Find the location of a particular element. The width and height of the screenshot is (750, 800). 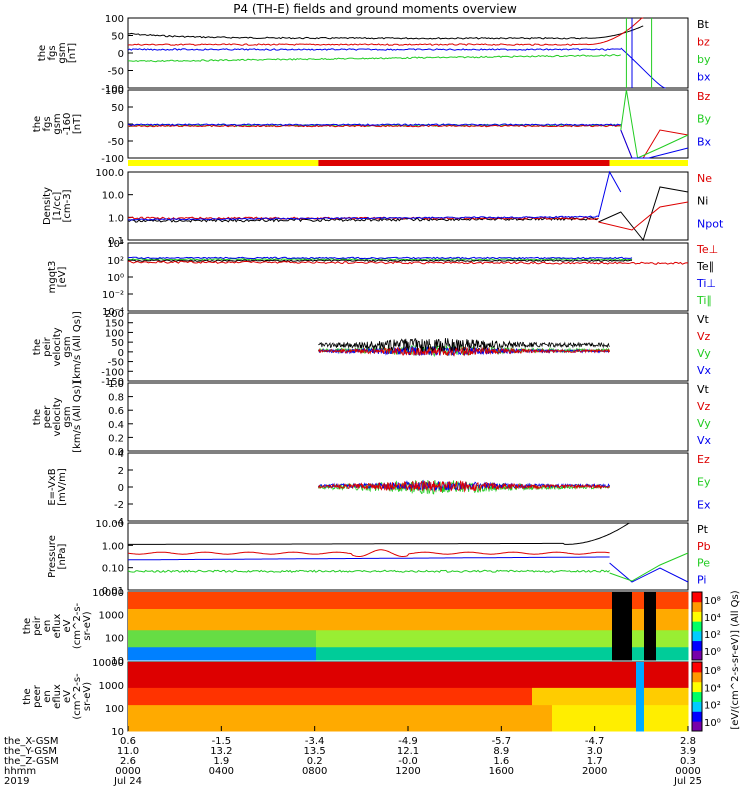

footer-value: Jul 24 is located at coordinates (127, 781).